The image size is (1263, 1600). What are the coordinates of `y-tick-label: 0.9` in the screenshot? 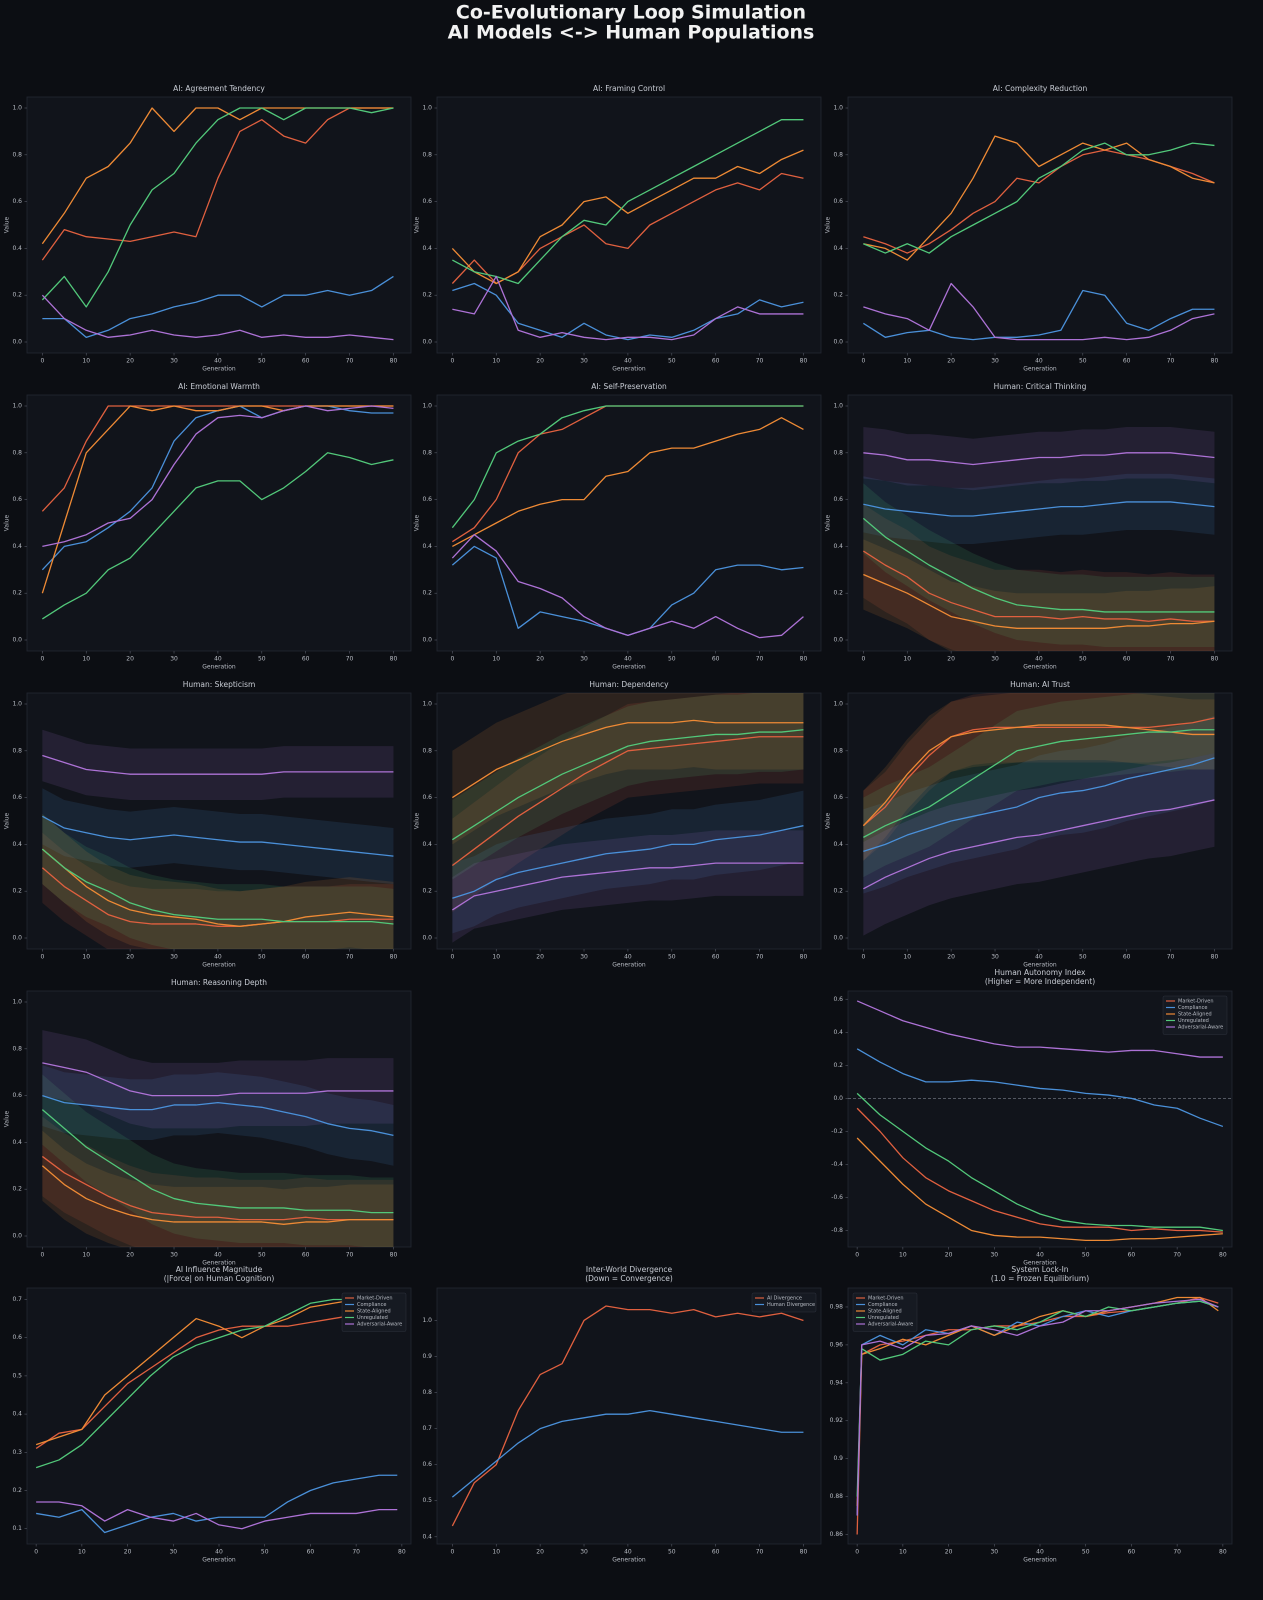 It's located at (427, 1356).